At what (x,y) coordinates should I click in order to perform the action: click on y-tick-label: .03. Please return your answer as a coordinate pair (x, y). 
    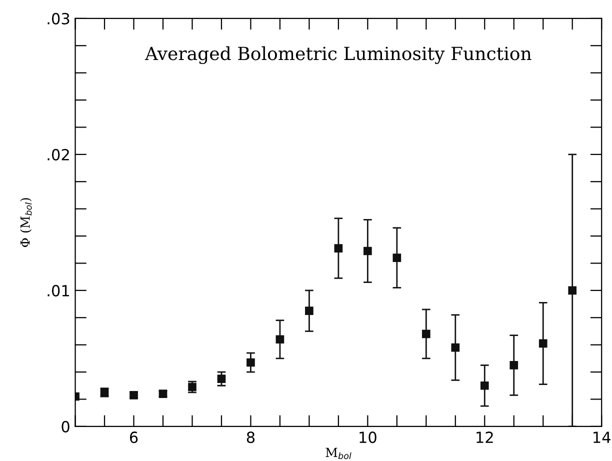
    Looking at the image, I should click on (59, 18).